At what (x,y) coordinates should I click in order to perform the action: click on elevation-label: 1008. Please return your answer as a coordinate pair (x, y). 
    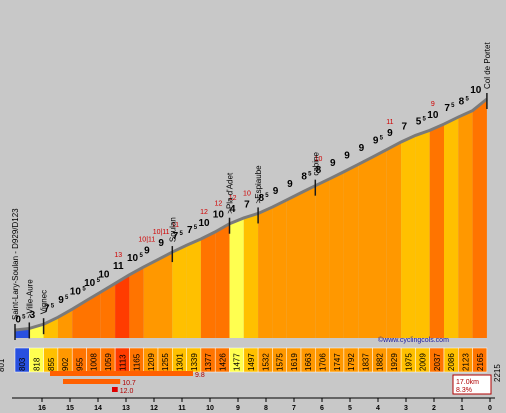
    Looking at the image, I should click on (94, 362).